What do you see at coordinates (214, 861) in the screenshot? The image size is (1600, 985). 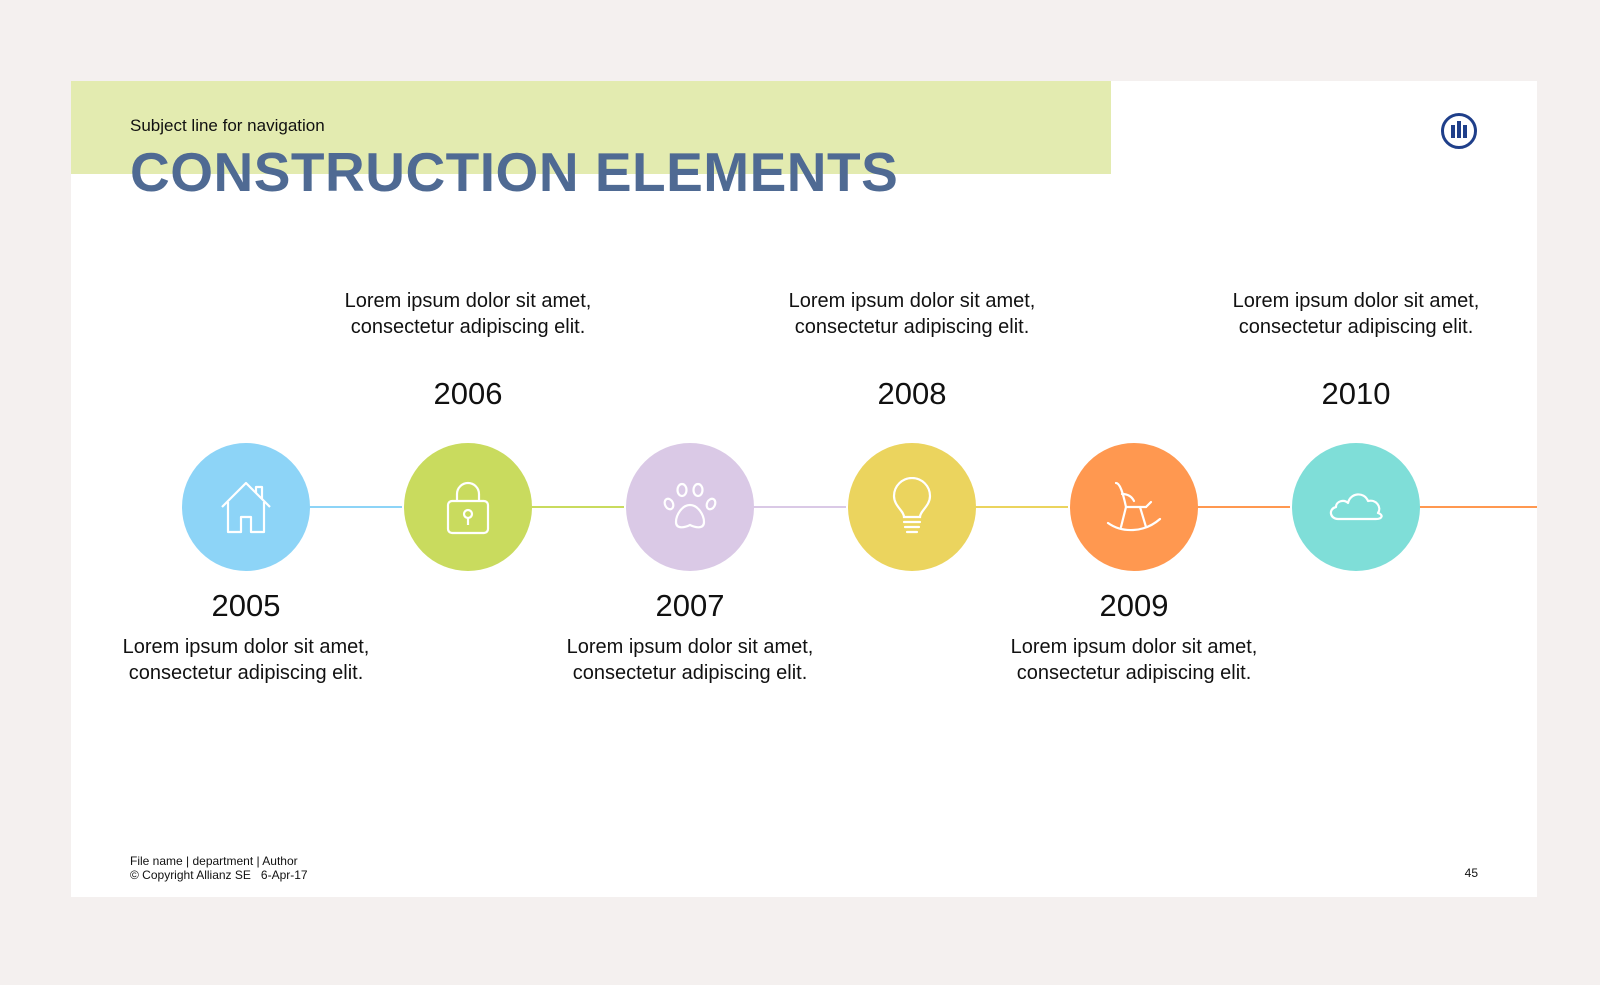 I see `footer-file-info: File name | department | Author` at bounding box center [214, 861].